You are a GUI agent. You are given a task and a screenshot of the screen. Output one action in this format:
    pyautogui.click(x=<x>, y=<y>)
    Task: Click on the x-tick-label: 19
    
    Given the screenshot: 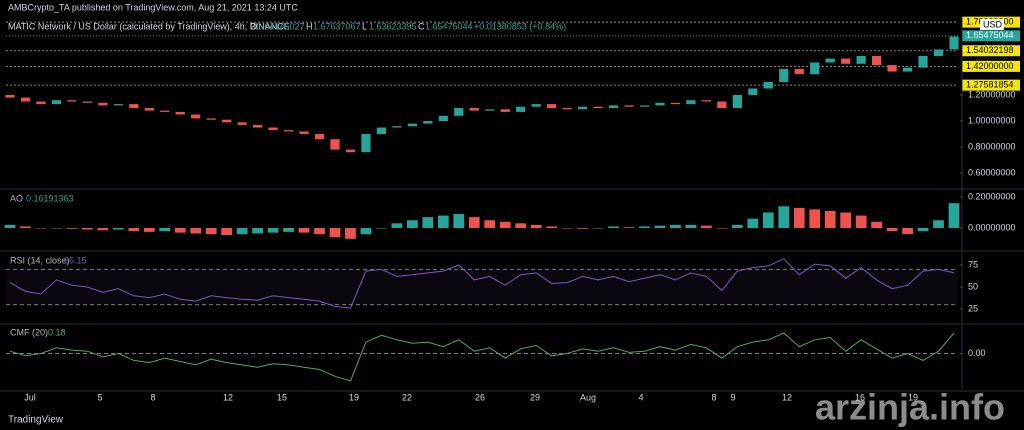 What is the action you would take?
    pyautogui.click(x=913, y=397)
    